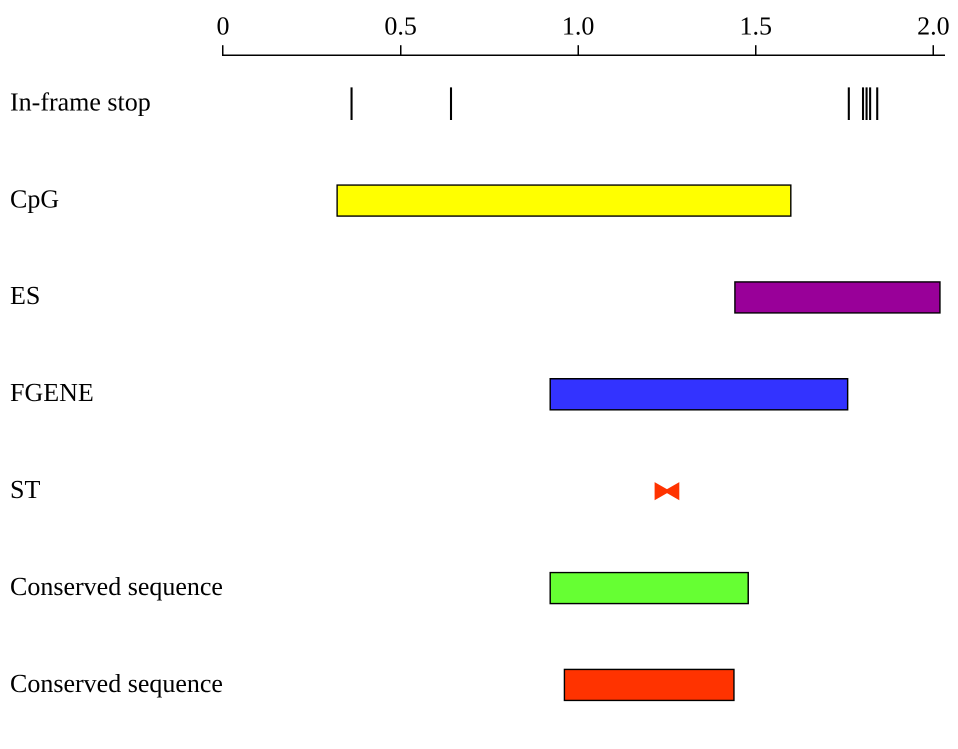 Image resolution: width=958 pixels, height=749 pixels. Describe the element at coordinates (52, 393) in the screenshot. I see `y-tick-label: FGENE` at that location.